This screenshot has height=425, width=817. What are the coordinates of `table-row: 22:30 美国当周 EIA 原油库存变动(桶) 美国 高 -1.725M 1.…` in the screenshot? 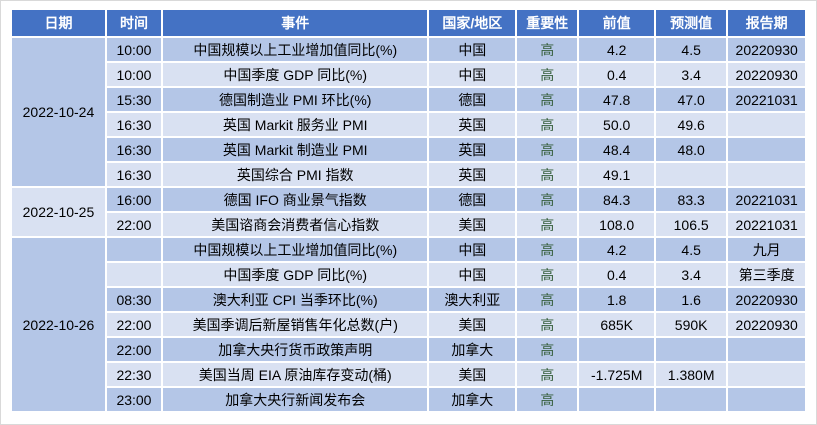 It's located at (408, 374).